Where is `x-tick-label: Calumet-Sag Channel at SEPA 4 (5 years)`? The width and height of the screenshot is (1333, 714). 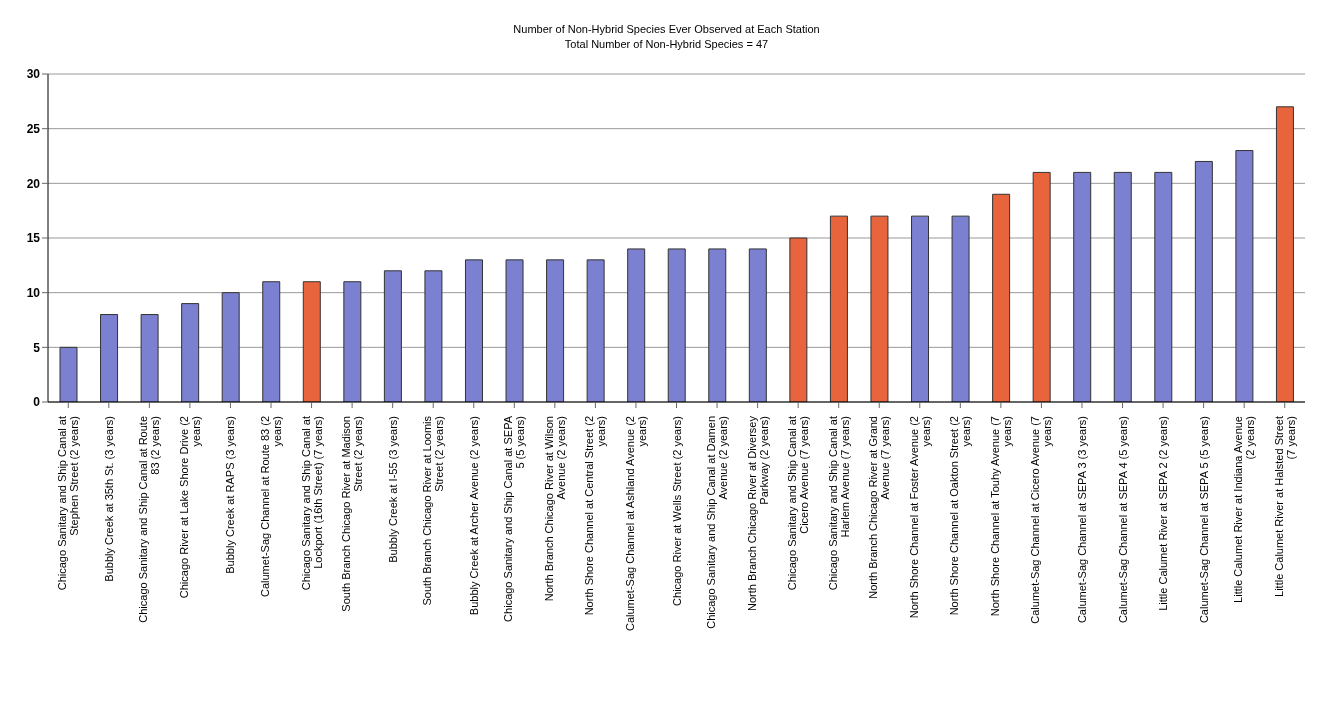 x-tick-label: Calumet-Sag Channel at SEPA 4 (5 years) is located at coordinates (1122, 520).